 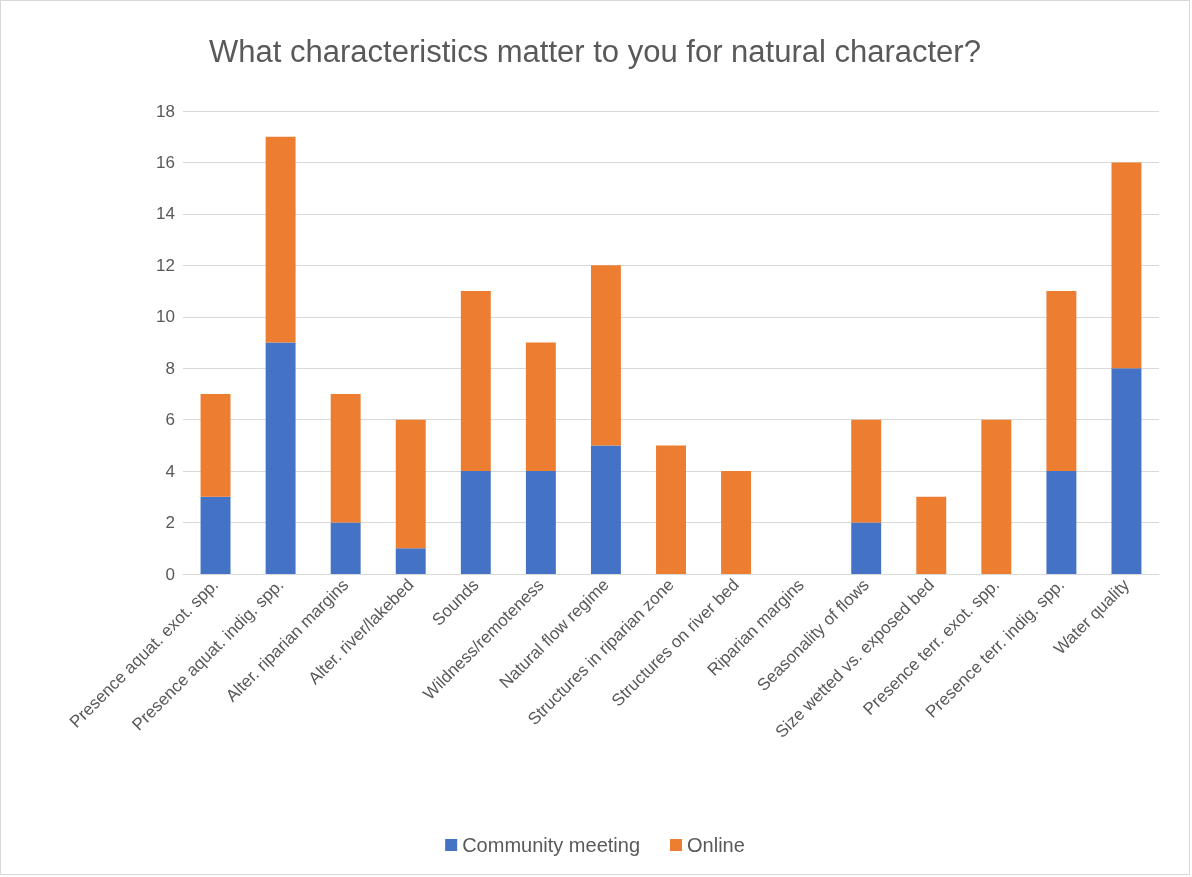 What do you see at coordinates (165, 265) in the screenshot?
I see `y-tick-label: 12` at bounding box center [165, 265].